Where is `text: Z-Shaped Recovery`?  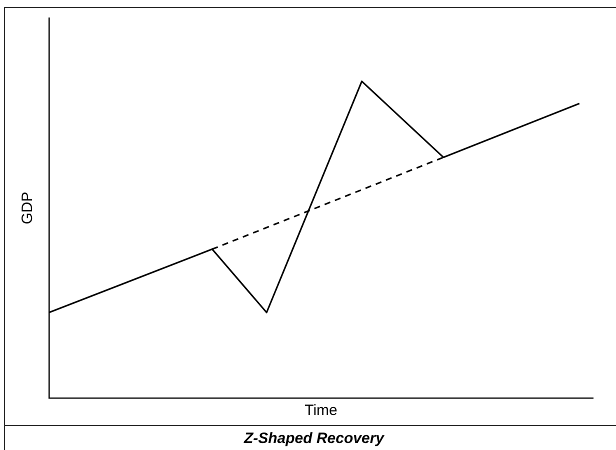 text: Z-Shaped Recovery is located at coordinates (310, 436).